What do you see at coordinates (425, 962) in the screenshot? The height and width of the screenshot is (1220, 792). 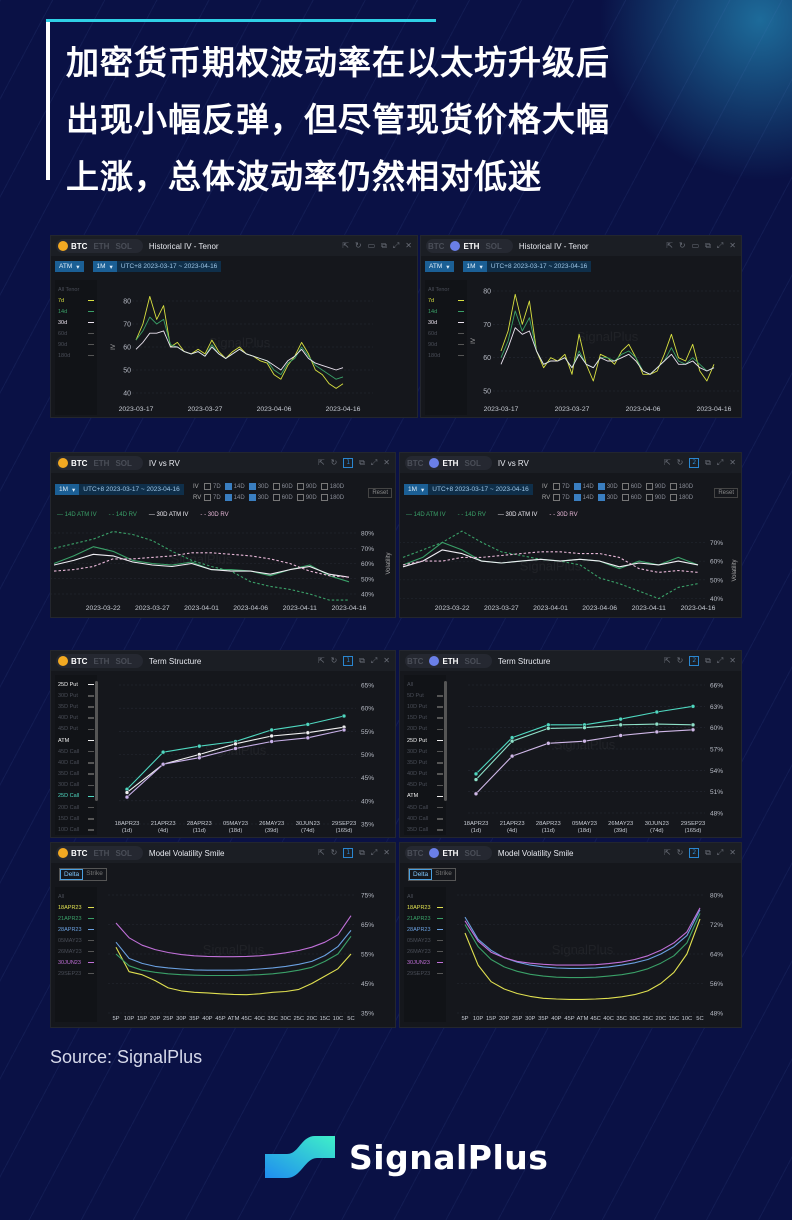 I see `sidebar-item: 30JUN23` at bounding box center [425, 962].